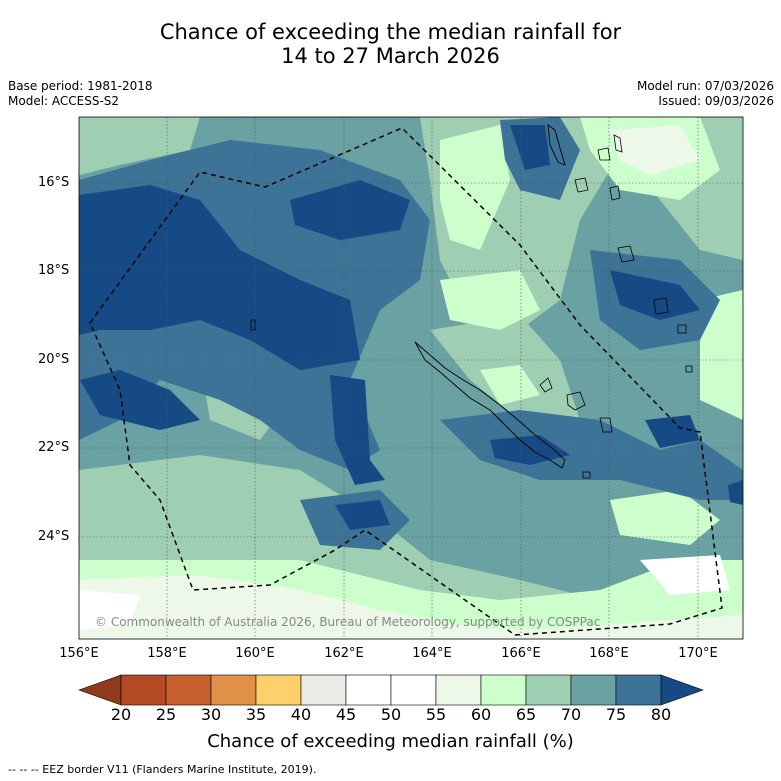  I want to click on colorbar-tick-50: 50, so click(391, 714).